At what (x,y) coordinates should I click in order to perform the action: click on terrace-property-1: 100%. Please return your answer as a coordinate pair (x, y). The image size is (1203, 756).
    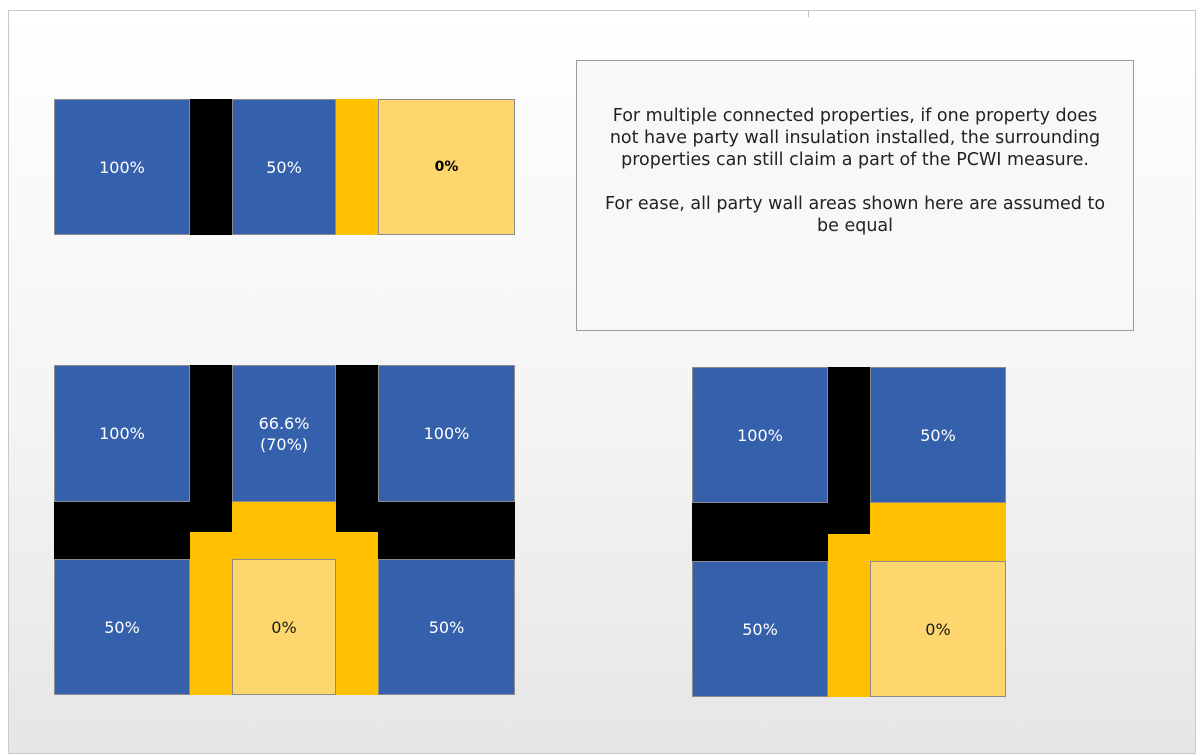
    Looking at the image, I should click on (122, 167).